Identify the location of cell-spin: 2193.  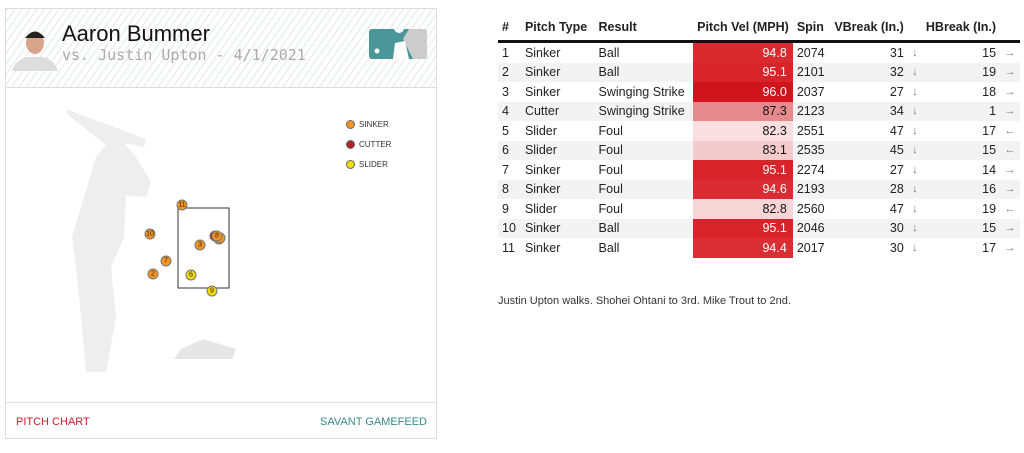
(811, 189).